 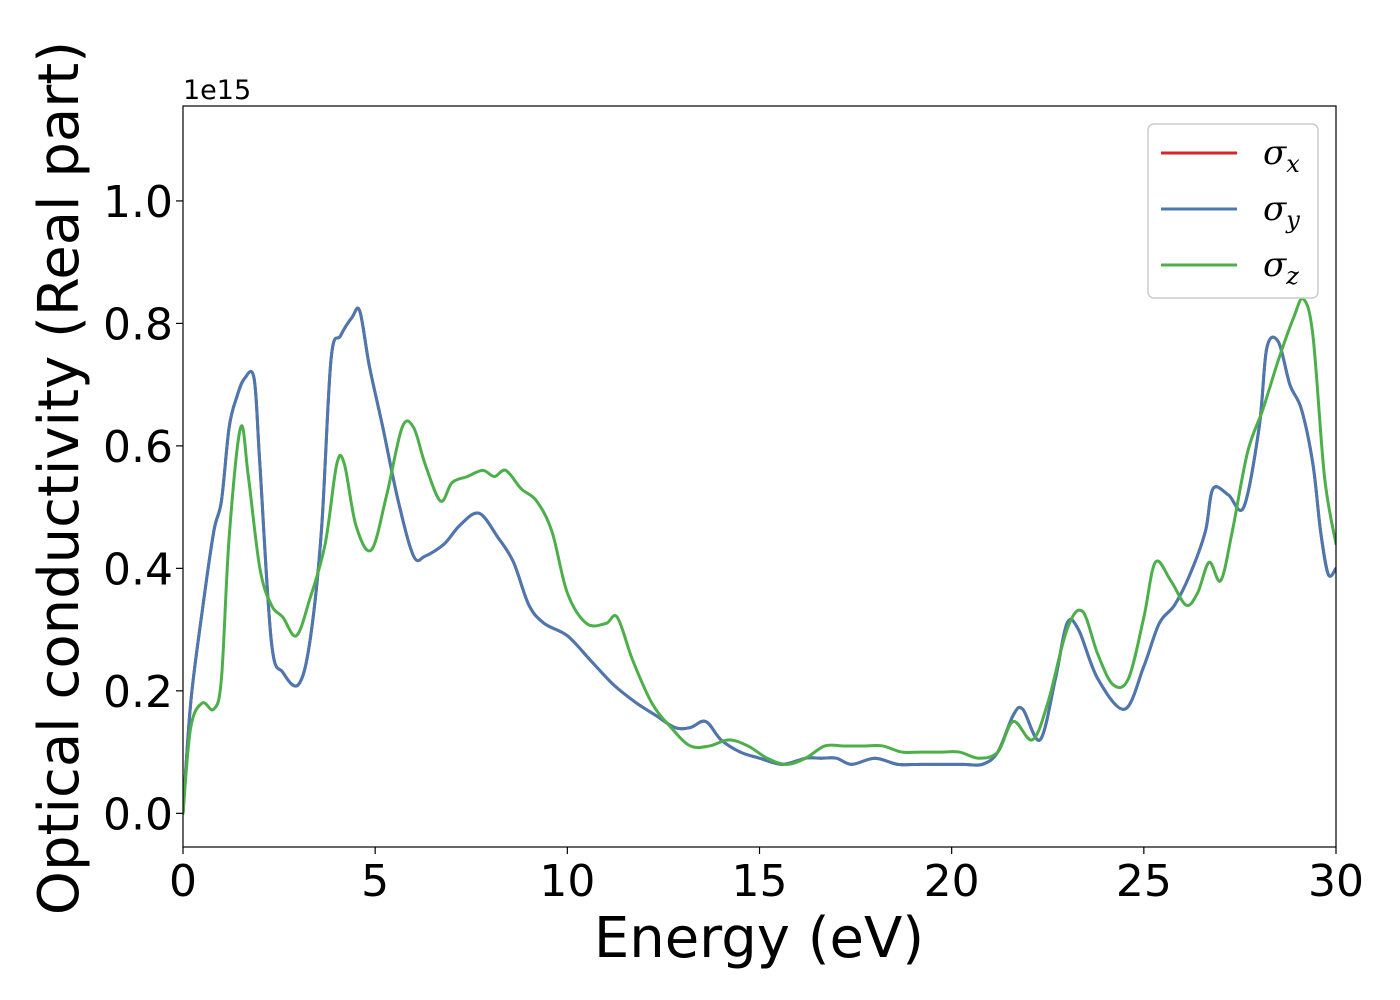 What do you see at coordinates (138, 814) in the screenshot?
I see `y-tick-label: 0.0` at bounding box center [138, 814].